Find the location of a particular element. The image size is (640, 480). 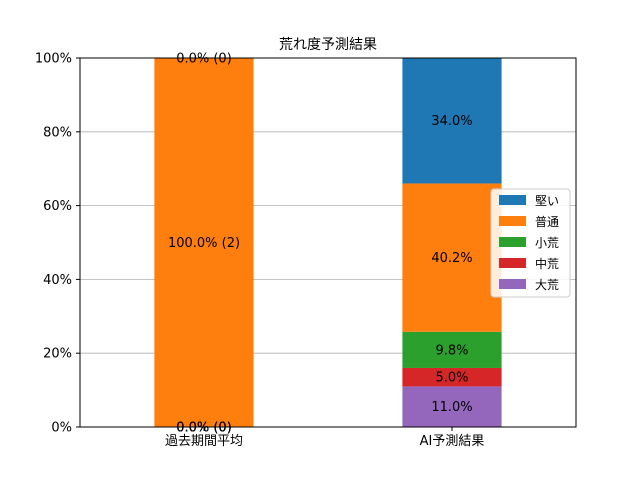

bar-value-label: 100.0% (2) is located at coordinates (204, 243).